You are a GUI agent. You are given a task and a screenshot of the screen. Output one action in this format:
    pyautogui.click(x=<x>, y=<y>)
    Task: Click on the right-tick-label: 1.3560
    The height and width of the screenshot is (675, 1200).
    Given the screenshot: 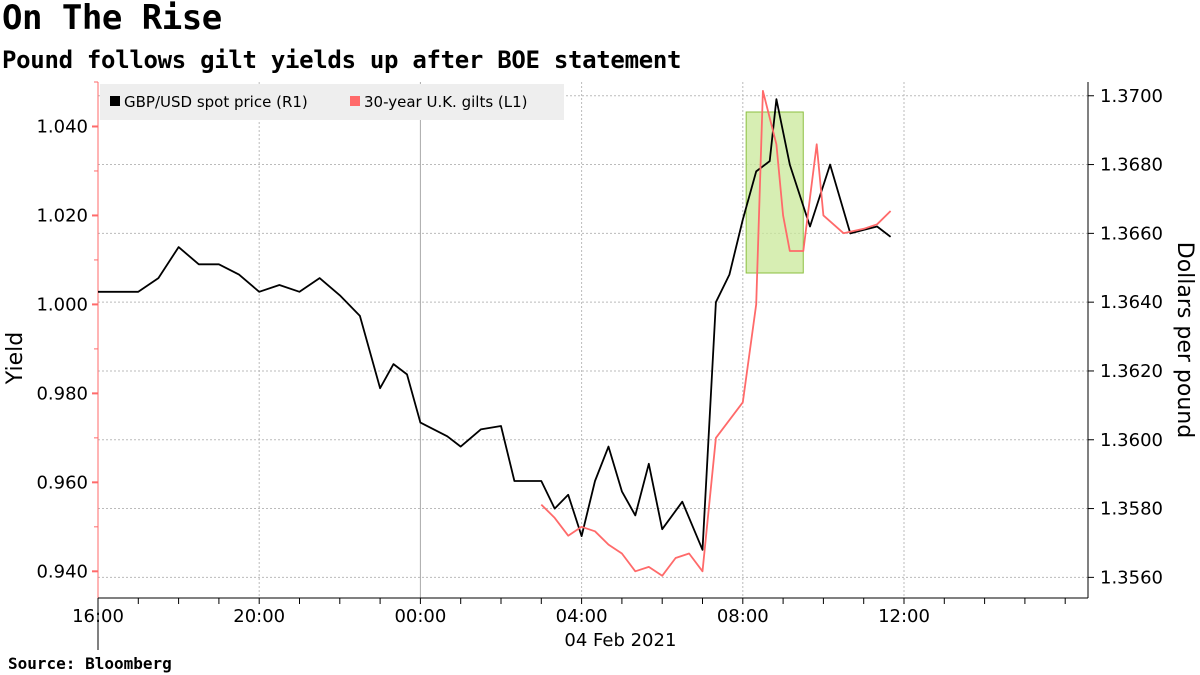 What is the action you would take?
    pyautogui.click(x=1131, y=577)
    